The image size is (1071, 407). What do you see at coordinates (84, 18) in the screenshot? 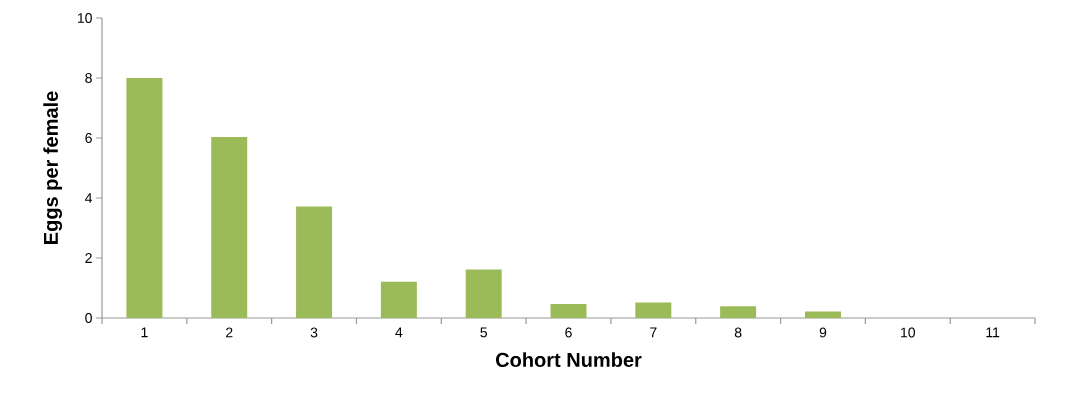
I see `y-tick-label: 10` at bounding box center [84, 18].